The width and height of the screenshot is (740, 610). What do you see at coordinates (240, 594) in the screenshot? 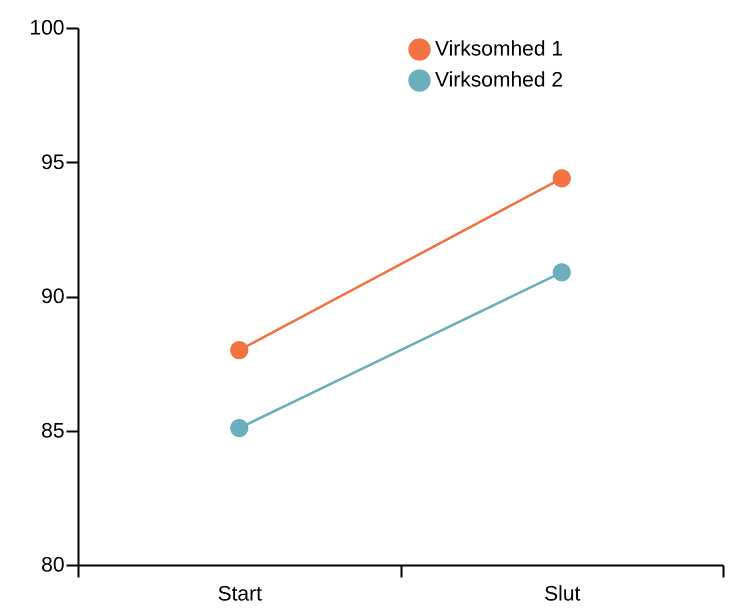
I see `x-tick-label: Start` at bounding box center [240, 594].